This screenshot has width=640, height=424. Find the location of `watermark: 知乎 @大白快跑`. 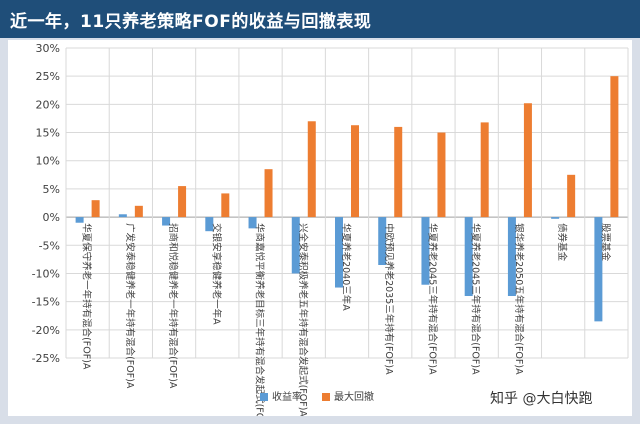

watermark: 知乎 @大白快跑 is located at coordinates (541, 398).